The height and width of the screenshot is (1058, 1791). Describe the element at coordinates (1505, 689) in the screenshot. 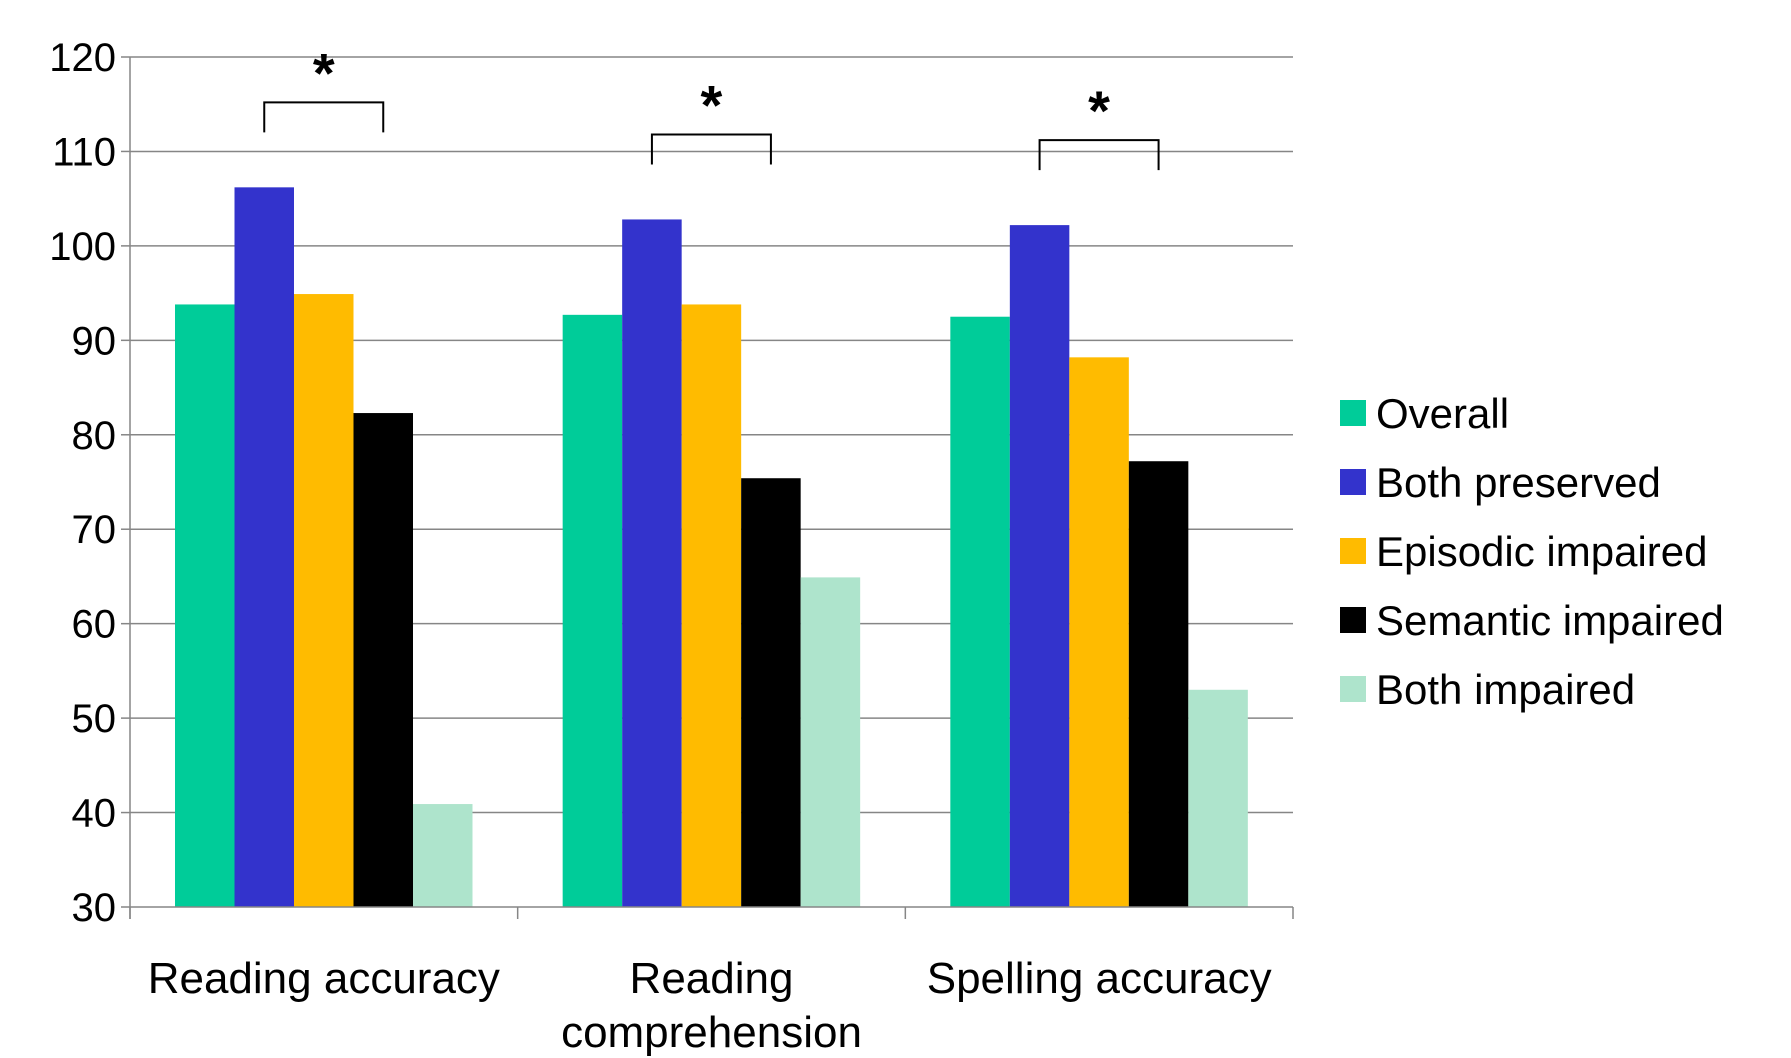

I see `legend-label: Both impaired` at that location.